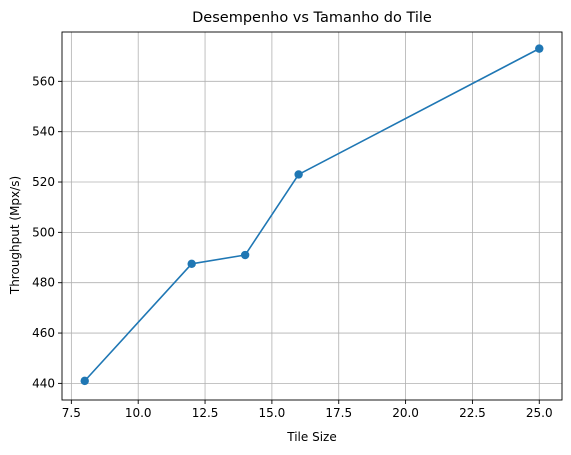  What do you see at coordinates (272, 413) in the screenshot?
I see `x-tick-label: 15.0` at bounding box center [272, 413].